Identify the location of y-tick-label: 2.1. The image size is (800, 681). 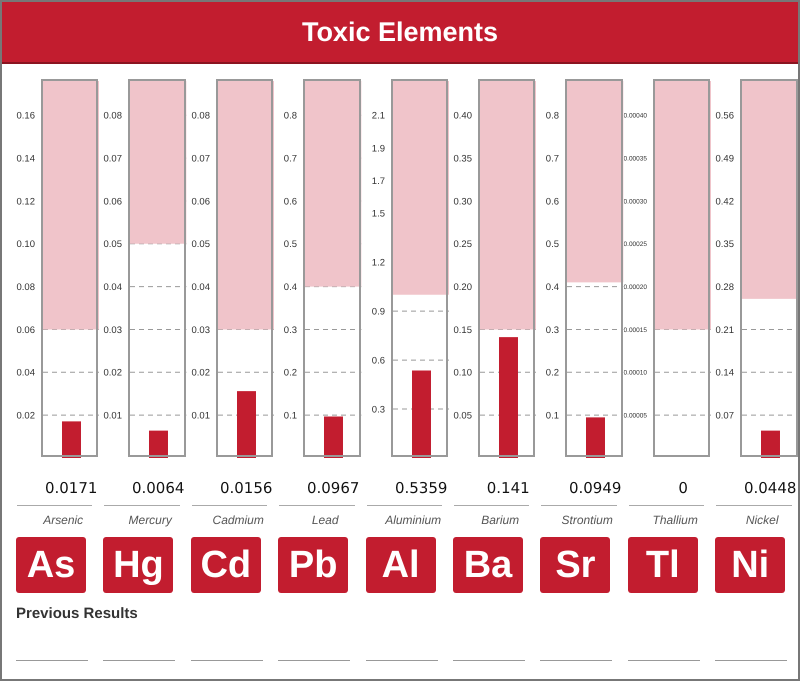
(378, 116).